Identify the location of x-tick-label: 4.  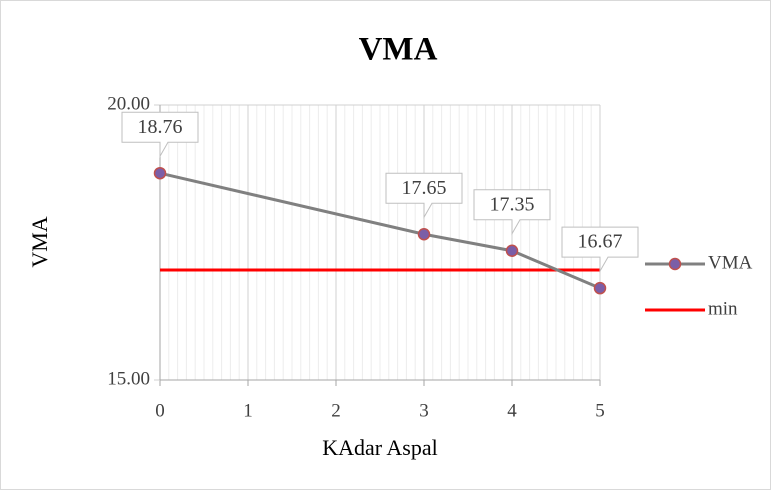
(512, 410).